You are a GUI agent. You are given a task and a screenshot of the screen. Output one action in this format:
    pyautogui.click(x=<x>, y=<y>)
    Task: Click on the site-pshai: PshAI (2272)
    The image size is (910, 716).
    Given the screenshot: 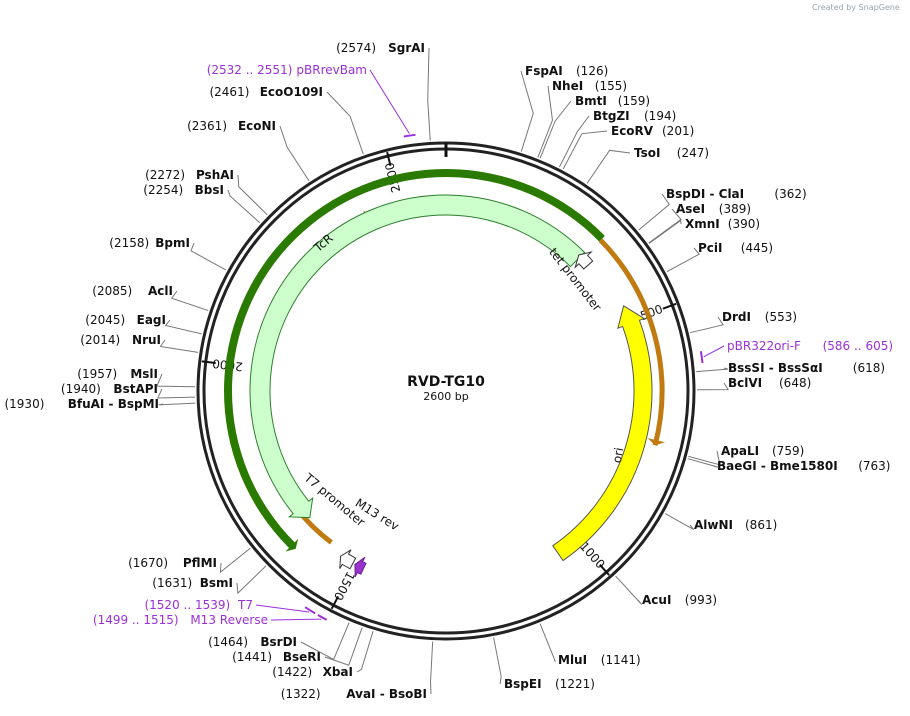 What is the action you would take?
    pyautogui.click(x=206, y=192)
    